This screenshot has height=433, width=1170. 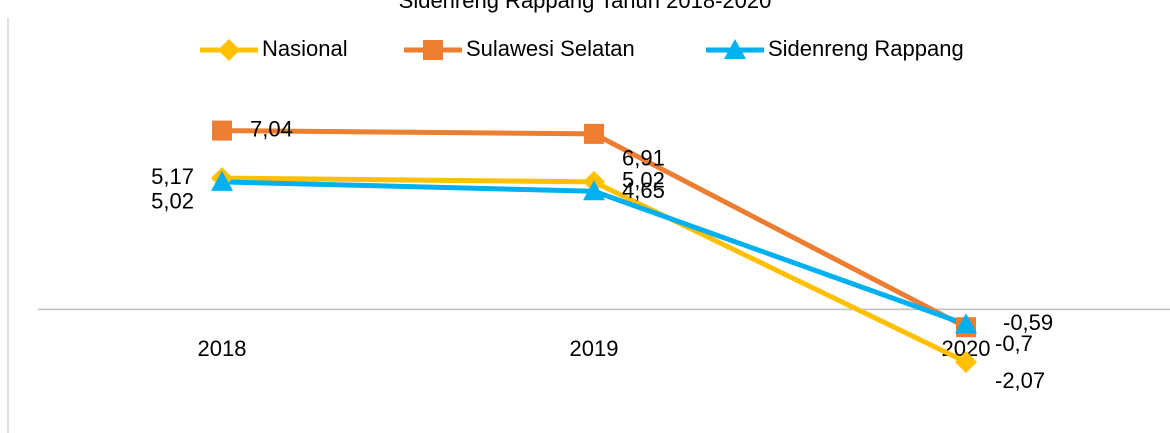 I want to click on chart-title: Sidenreng Rappang Tahun 2018-2020, so click(x=585, y=6).